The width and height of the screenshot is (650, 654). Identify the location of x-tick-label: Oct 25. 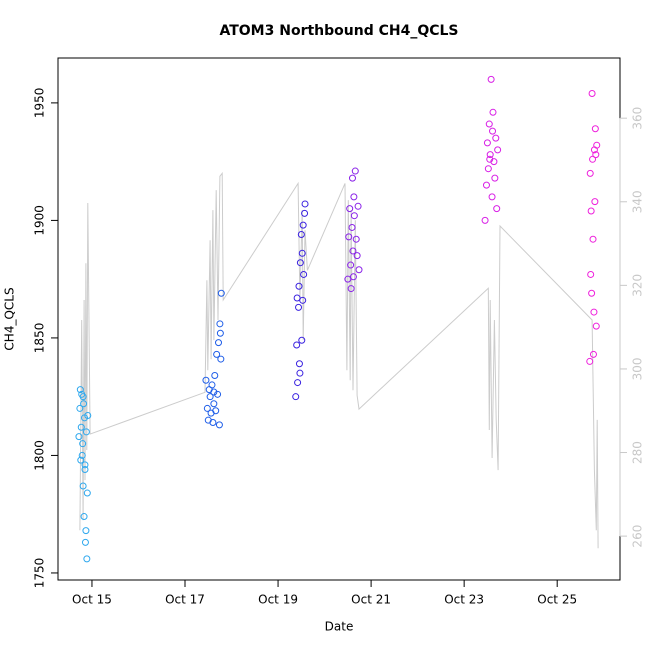
(557, 600).